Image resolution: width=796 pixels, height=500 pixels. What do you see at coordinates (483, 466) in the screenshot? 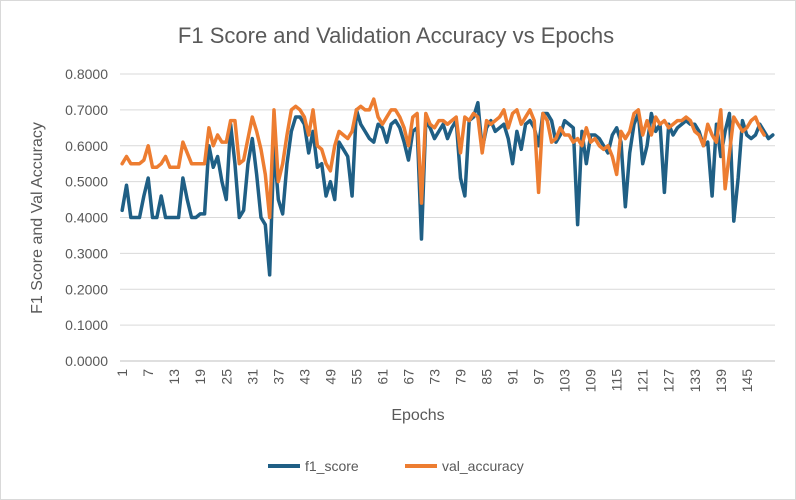
I see `legend-entry-label: val_accuracy` at bounding box center [483, 466].